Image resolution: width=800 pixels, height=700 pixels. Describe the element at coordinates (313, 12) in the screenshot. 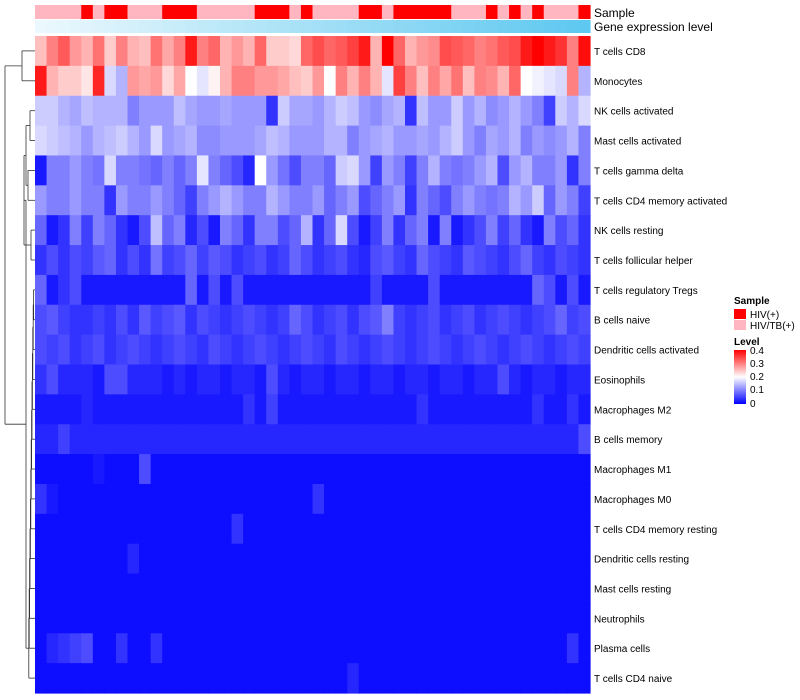

I see `sample-annotation-track` at that location.